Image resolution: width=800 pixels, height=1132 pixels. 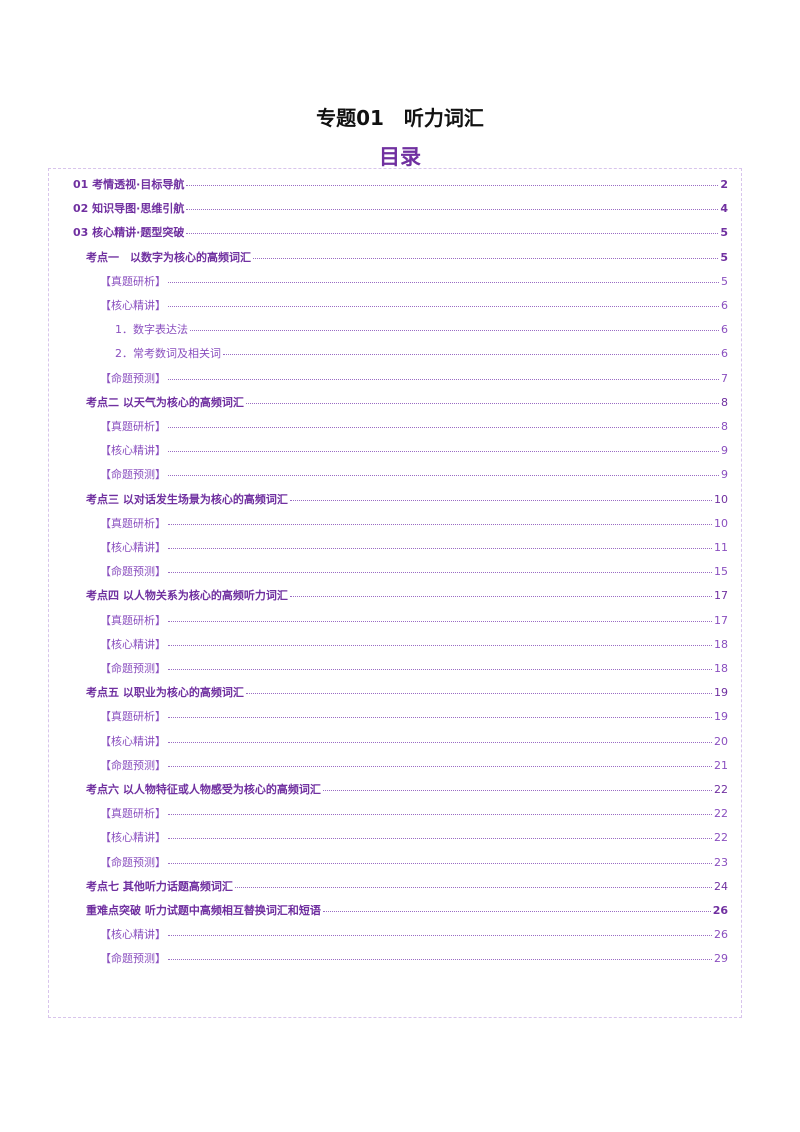 I want to click on toc-page-number: 17, so click(x=721, y=596).